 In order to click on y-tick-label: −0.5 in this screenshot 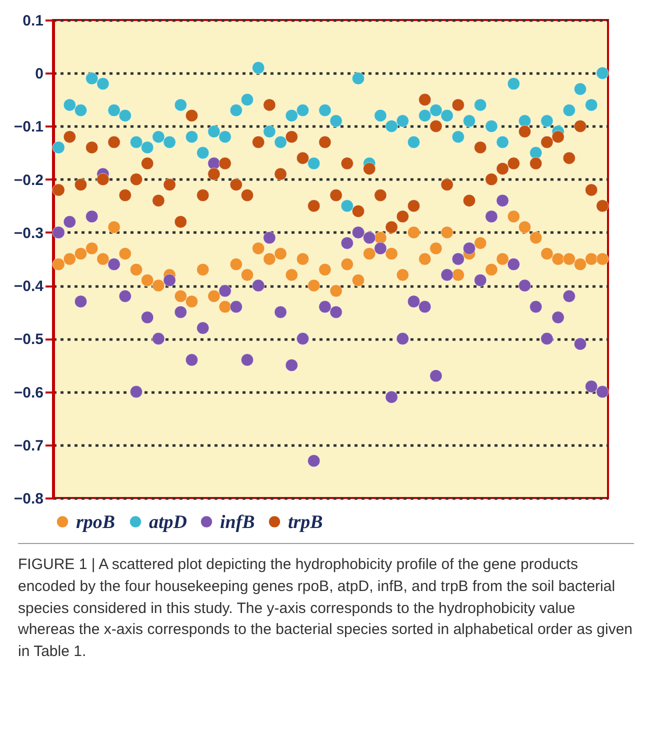, I will do `click(29, 339)`.